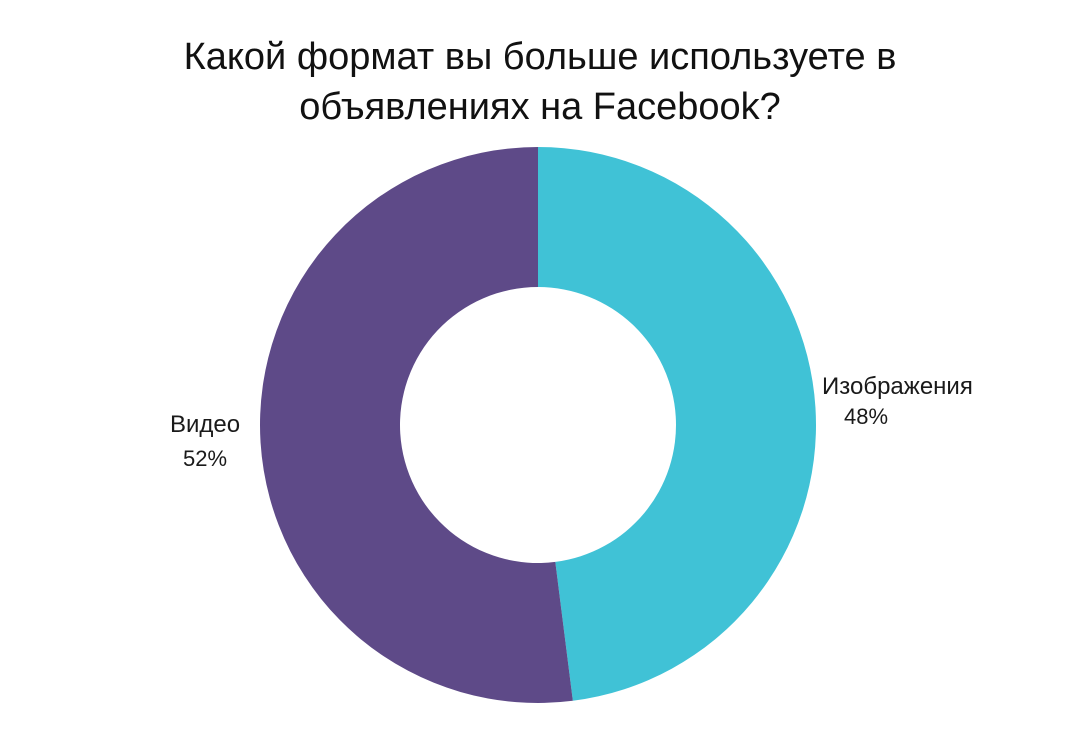 Image resolution: width=1080 pixels, height=729 pixels. Describe the element at coordinates (205, 424) in the screenshot. I see `label-video-name: Видео` at that location.